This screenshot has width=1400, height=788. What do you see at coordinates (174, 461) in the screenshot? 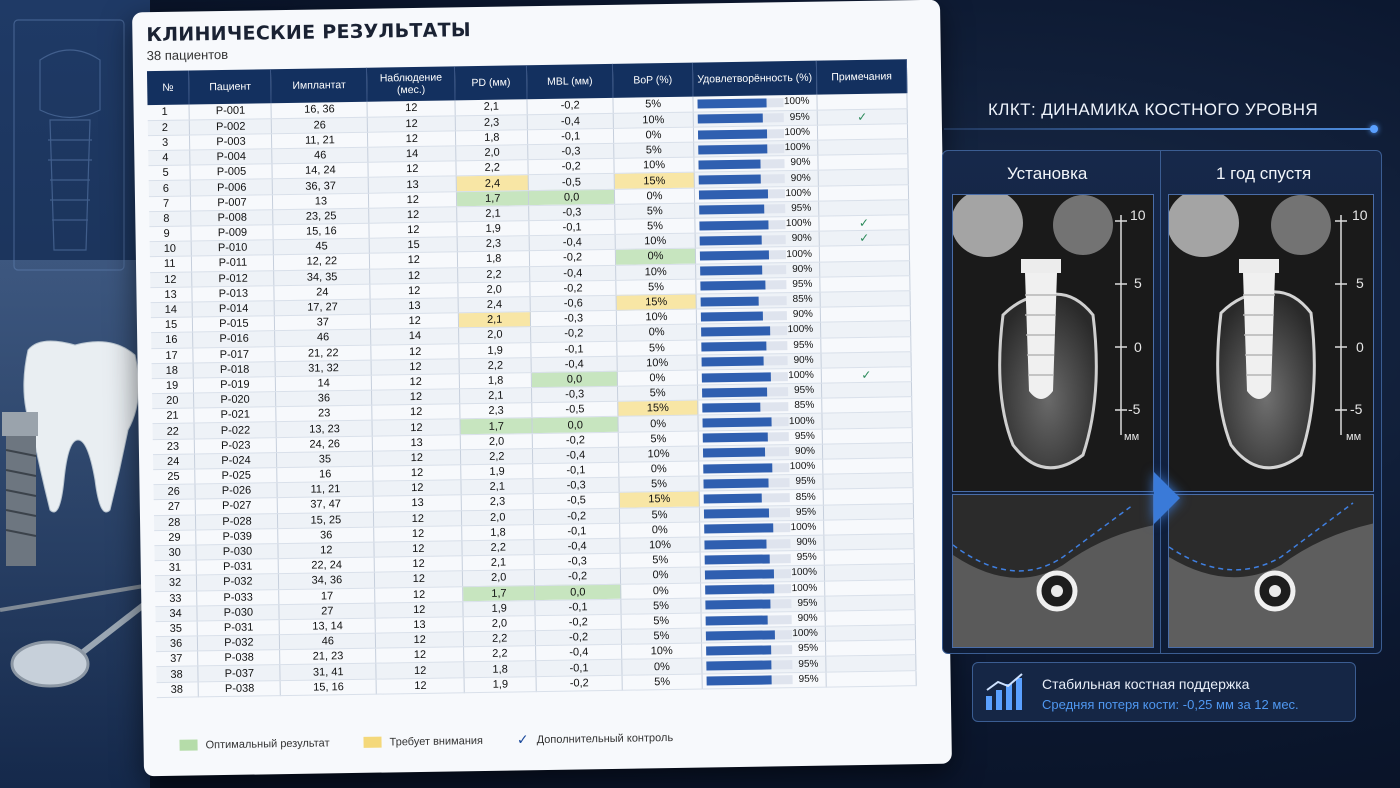
I see `row-number: 24` at bounding box center [174, 461].